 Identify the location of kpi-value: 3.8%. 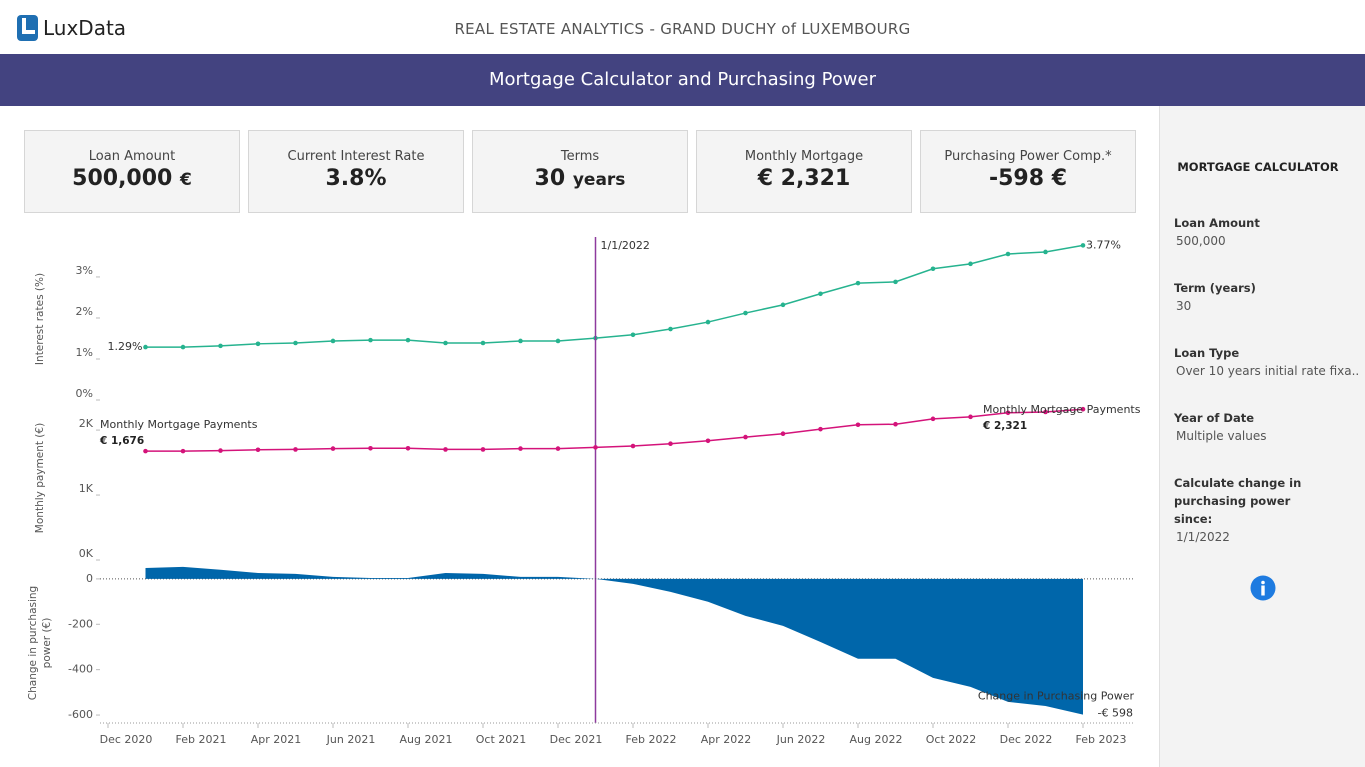
(356, 178).